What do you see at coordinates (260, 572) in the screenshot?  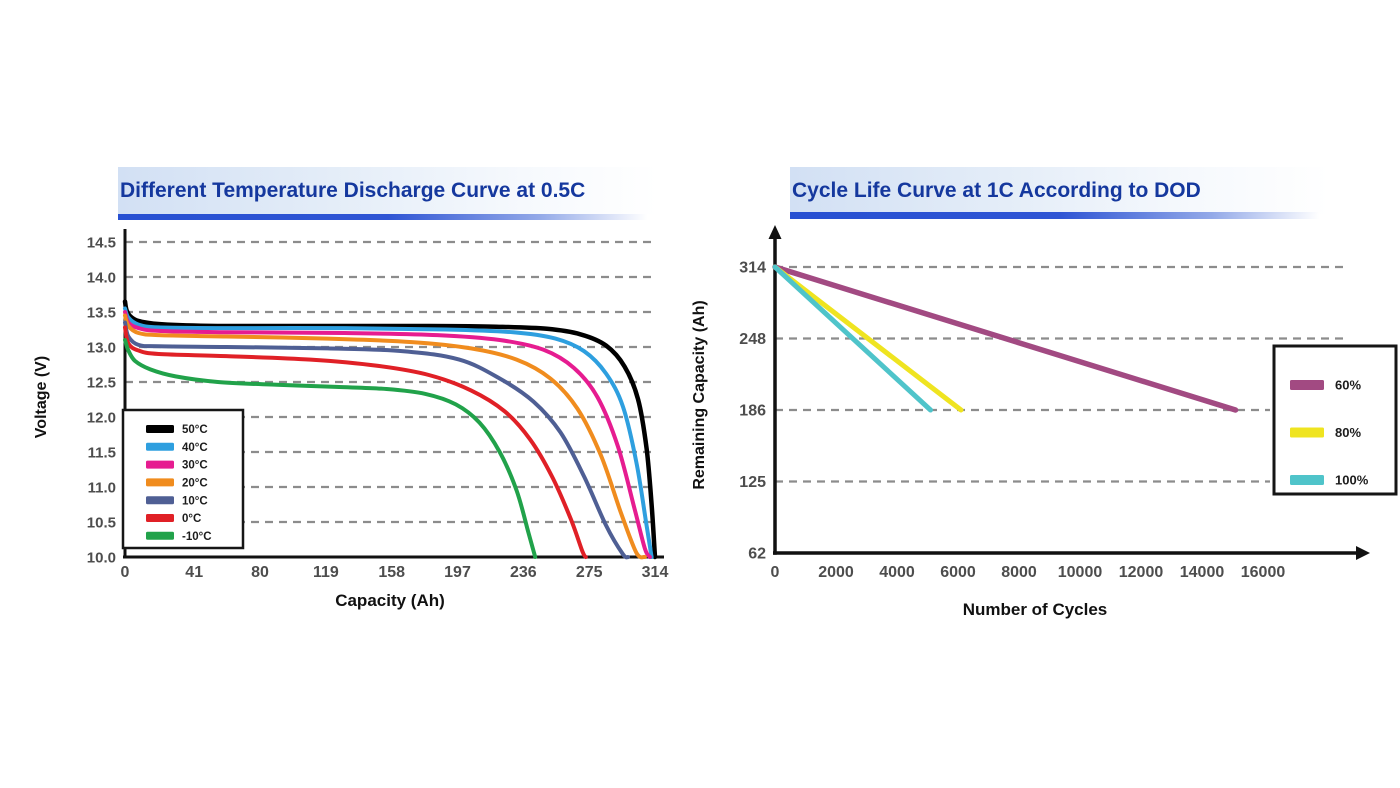 I see `x-tick-label: 80` at bounding box center [260, 572].